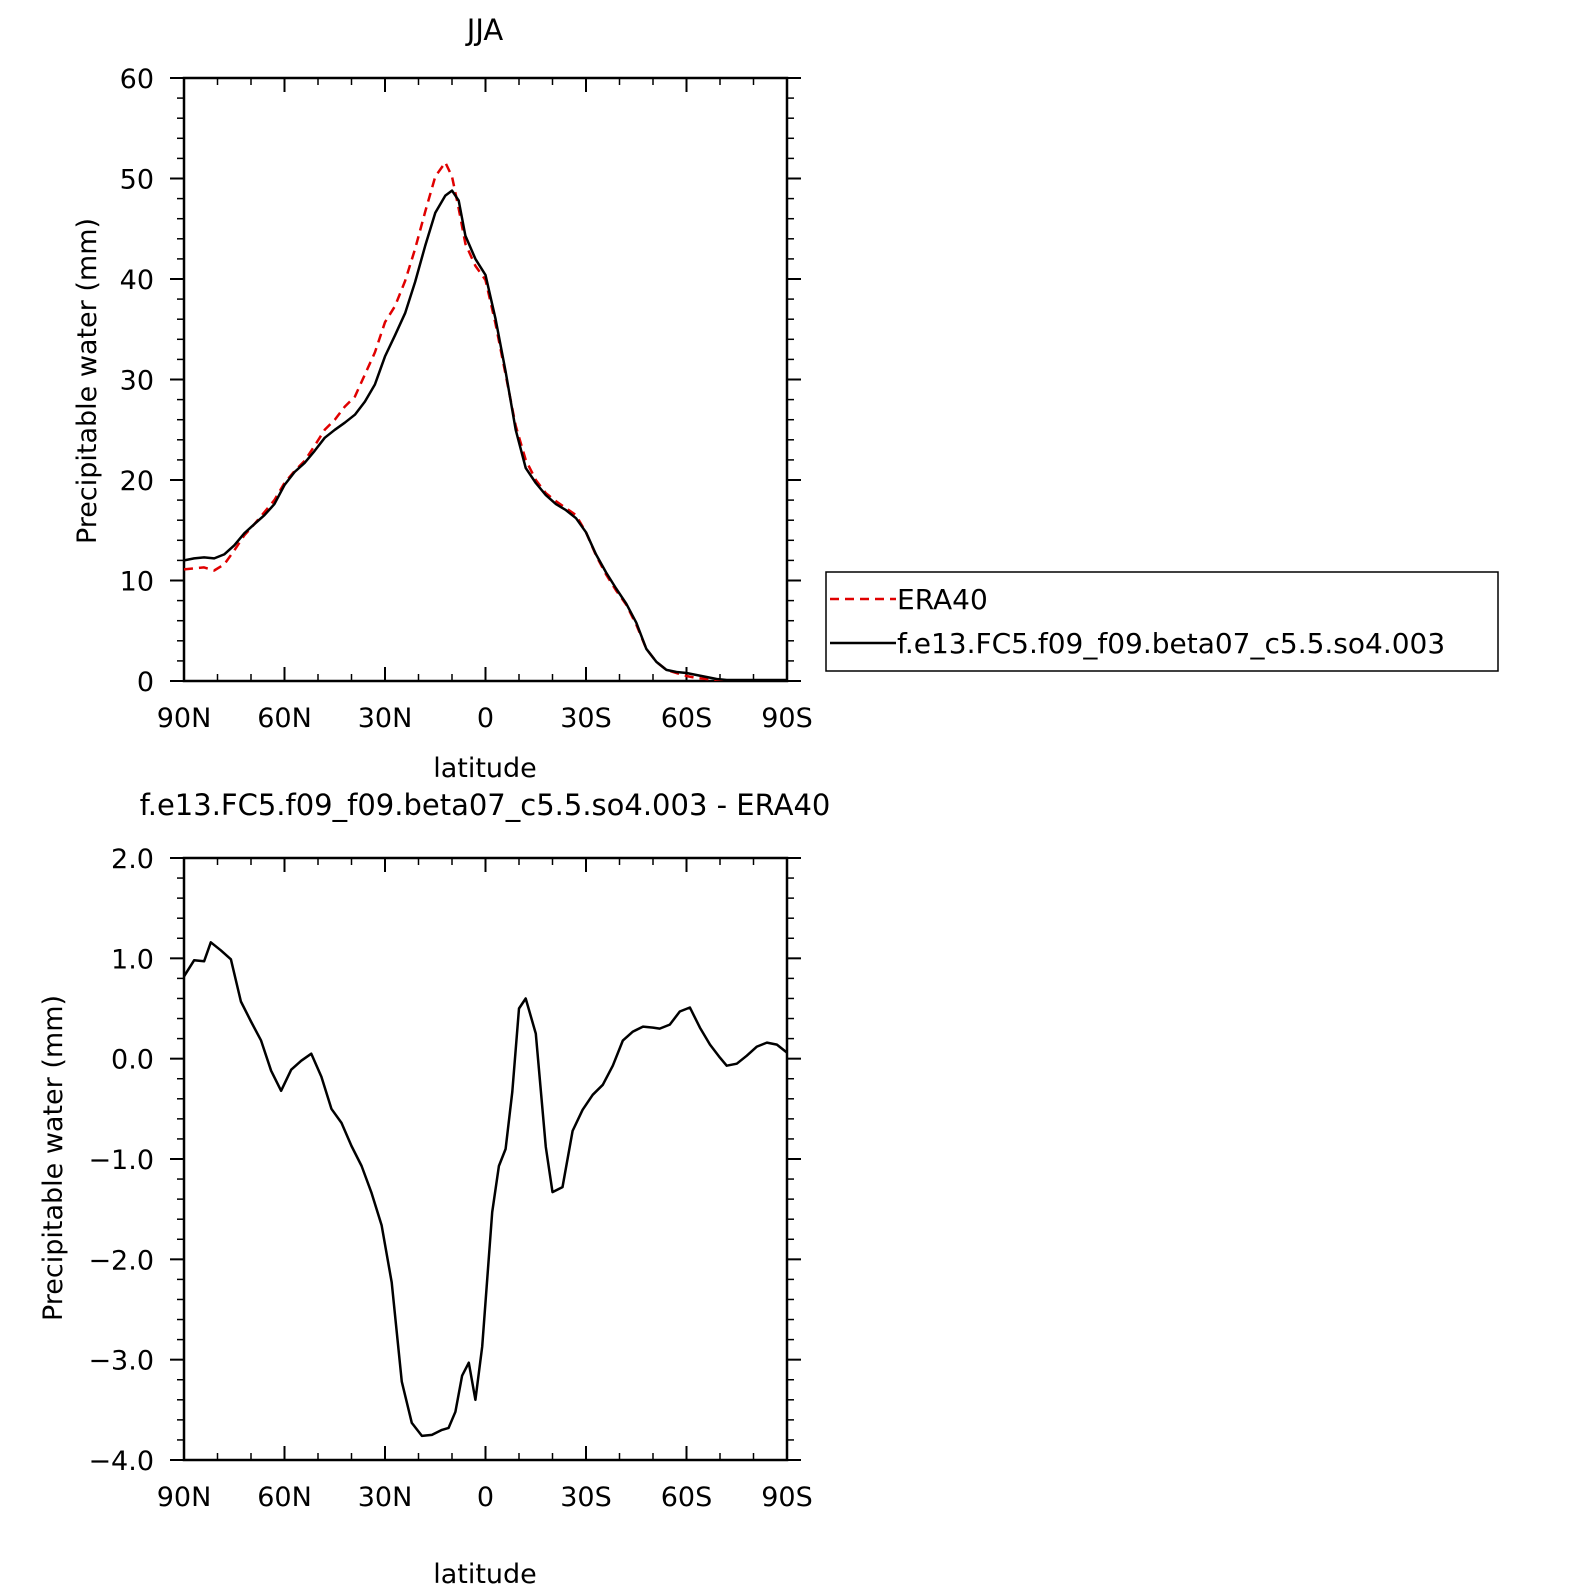 This screenshot has height=1591, width=1591. I want to click on y-tick-label: −1.0, so click(121, 1160).